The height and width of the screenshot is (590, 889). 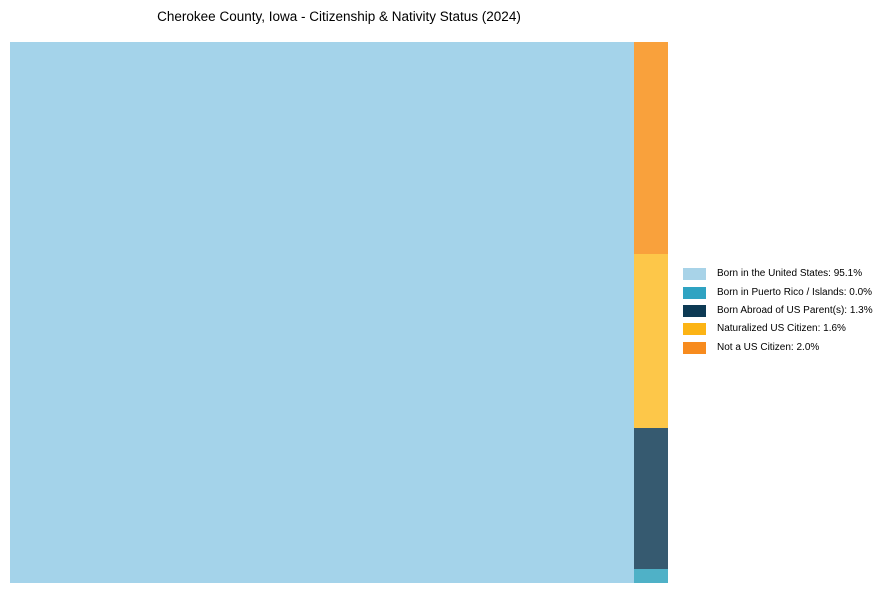 I want to click on legend-label: Born in the United States: 95.1%, so click(x=790, y=274).